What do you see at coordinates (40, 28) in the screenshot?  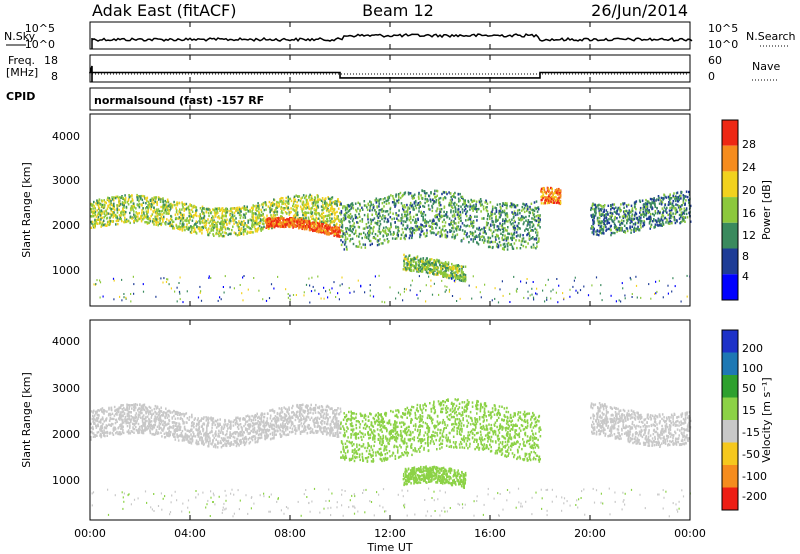 I see `nsky-tick-top: 10^5` at bounding box center [40, 28].